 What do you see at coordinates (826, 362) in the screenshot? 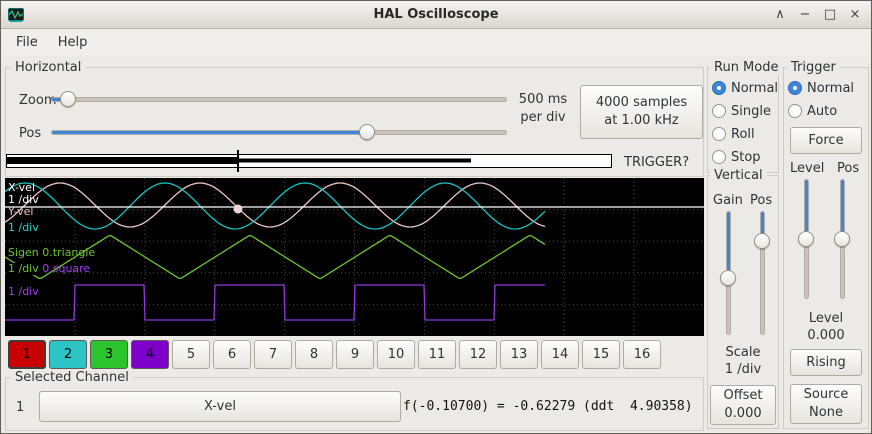
I see `trigger-edge-button: Rising` at bounding box center [826, 362].